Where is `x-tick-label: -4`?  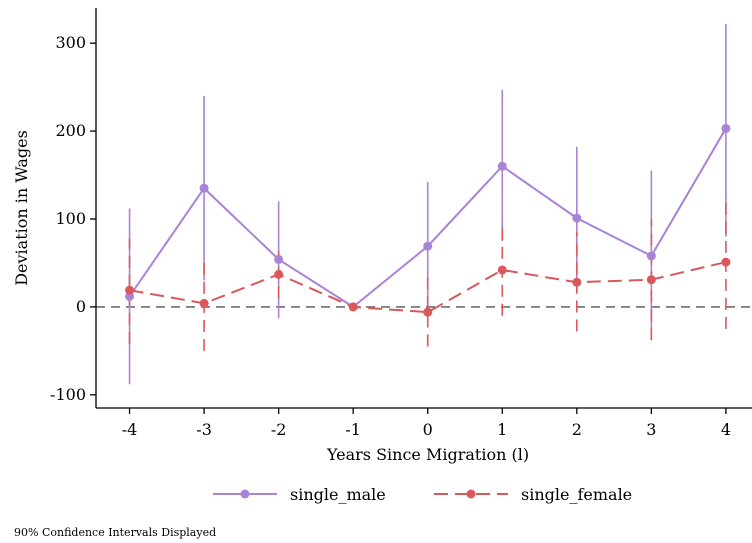
x-tick-label: -4 is located at coordinates (130, 429).